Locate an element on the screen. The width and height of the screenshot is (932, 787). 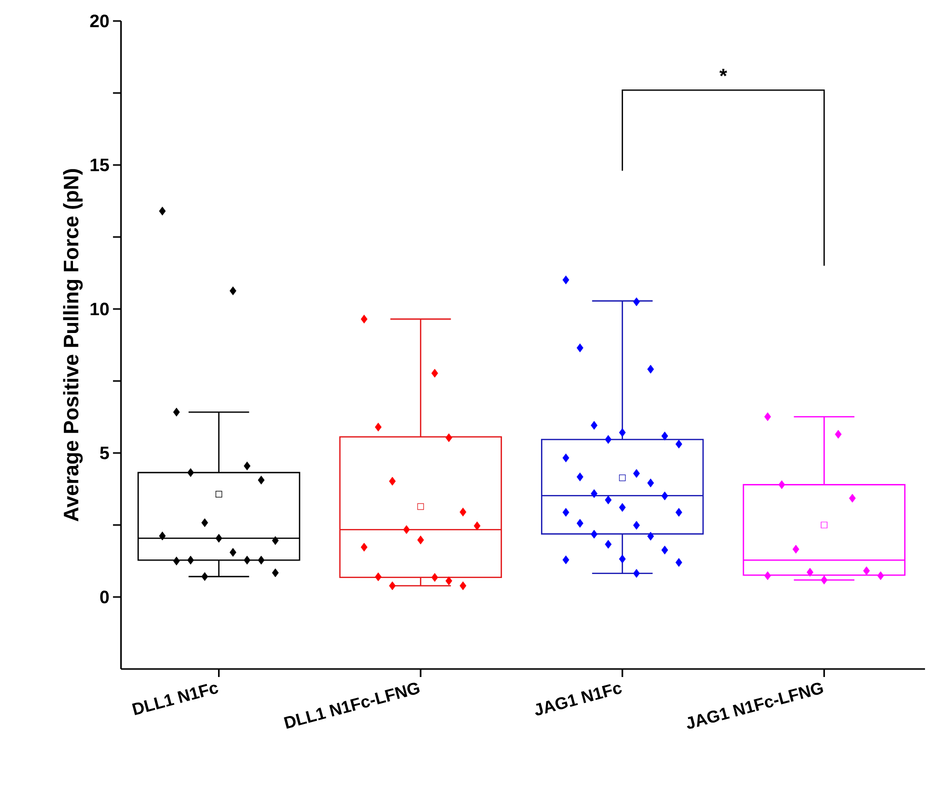
x-tick-label: JAG1 N1Fc is located at coordinates (578, 700).